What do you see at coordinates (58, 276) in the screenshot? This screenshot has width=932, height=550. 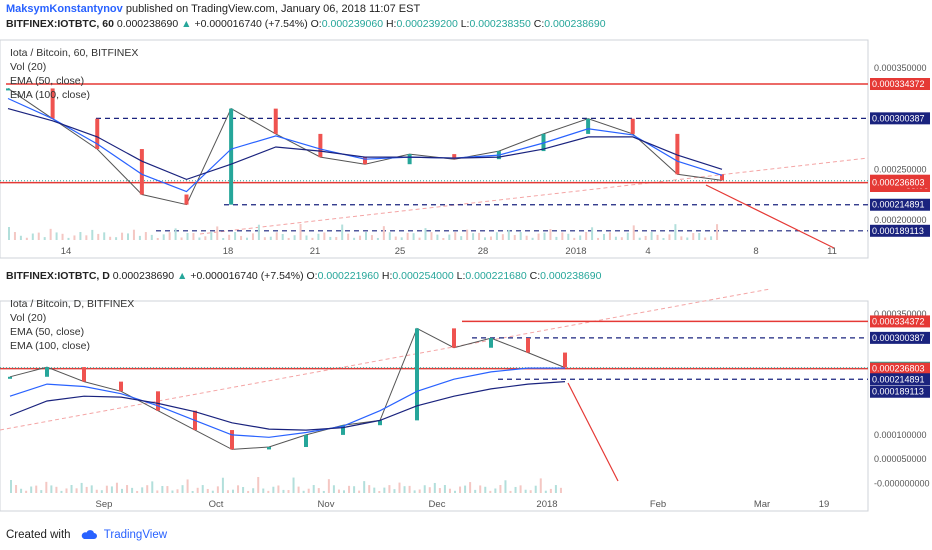 I see `bottom-symbol: BITFINEX:IOTBTC, D` at bounding box center [58, 276].